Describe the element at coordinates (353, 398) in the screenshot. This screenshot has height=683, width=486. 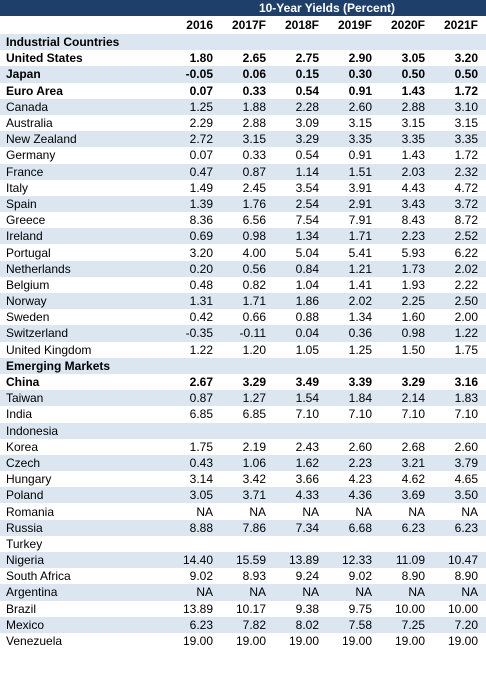
I see `value-cell: 1.84` at that location.